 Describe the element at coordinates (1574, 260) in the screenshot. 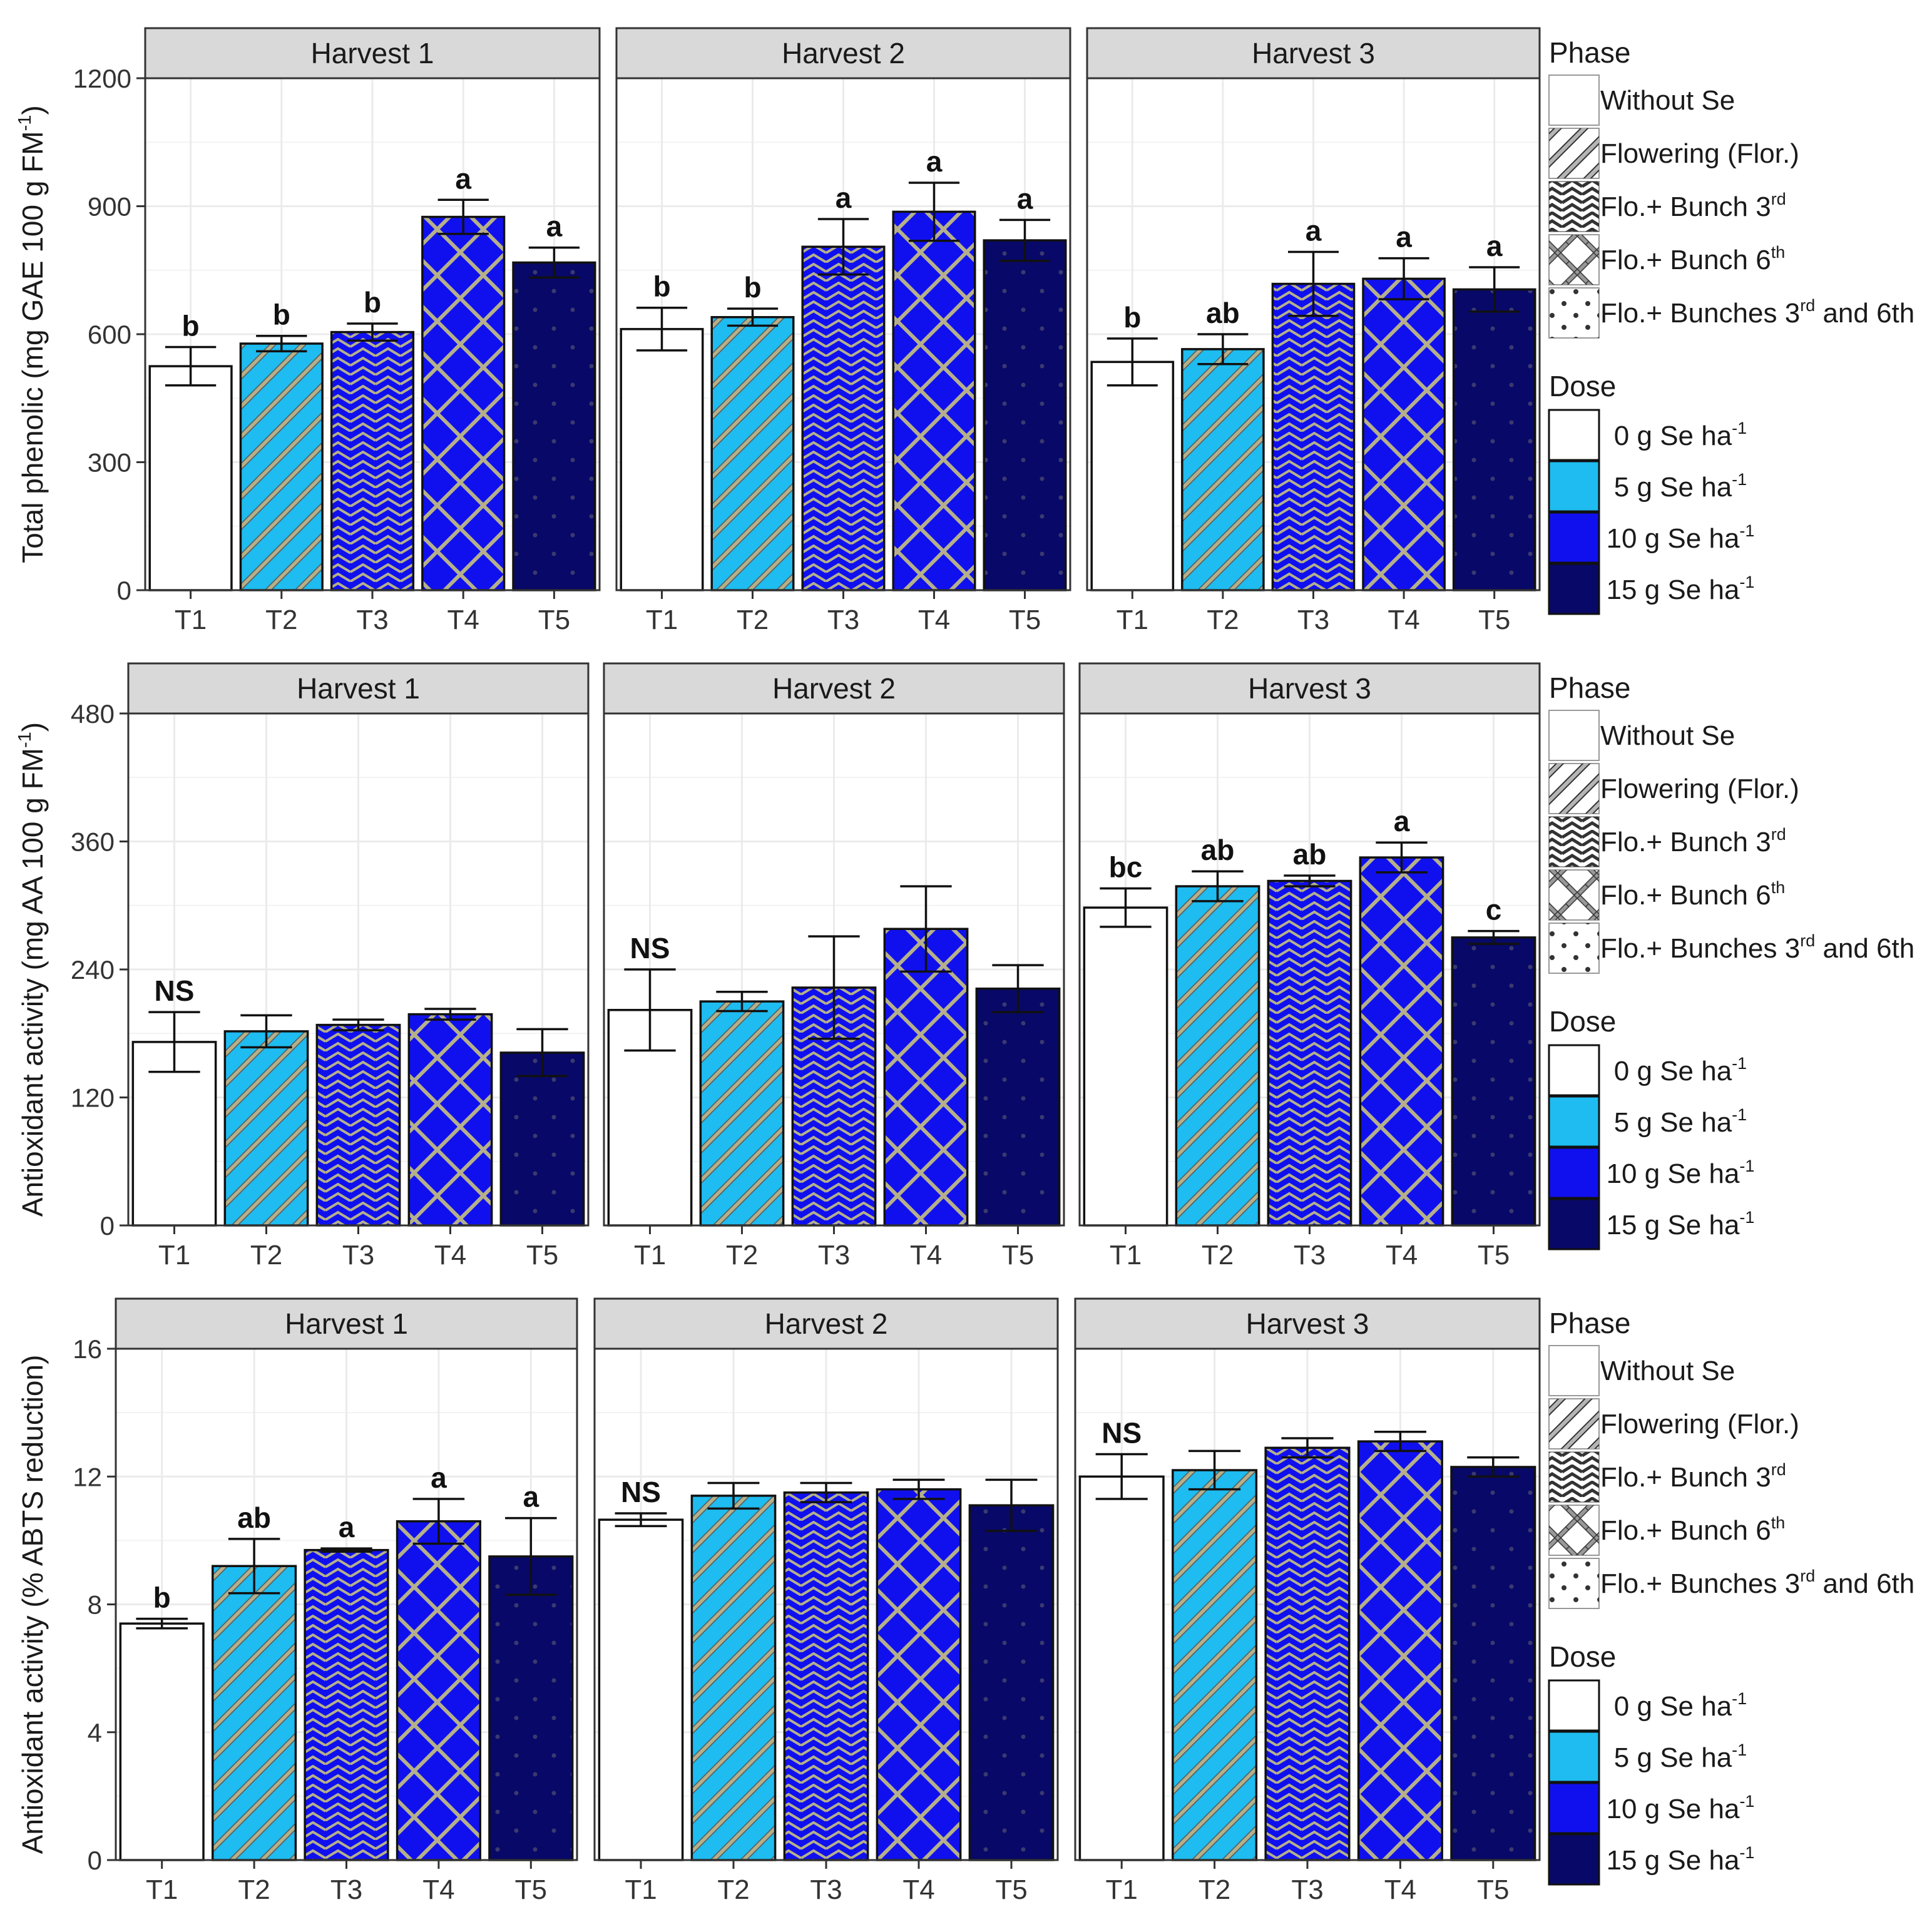

I see `crosshatch-swatch-icon-pattern` at that location.